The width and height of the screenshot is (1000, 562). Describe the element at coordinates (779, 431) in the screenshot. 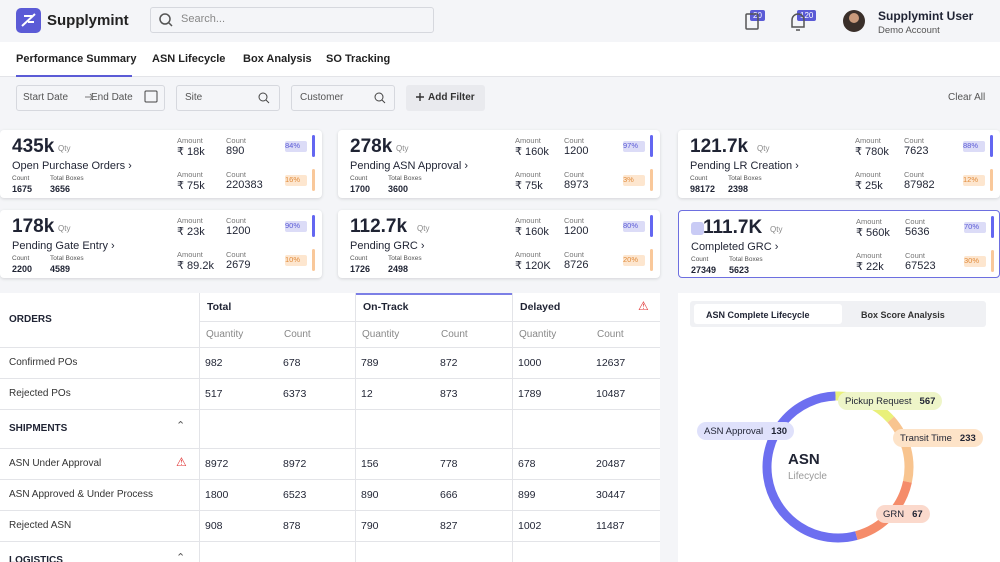

I see `stage-value: 130` at that location.